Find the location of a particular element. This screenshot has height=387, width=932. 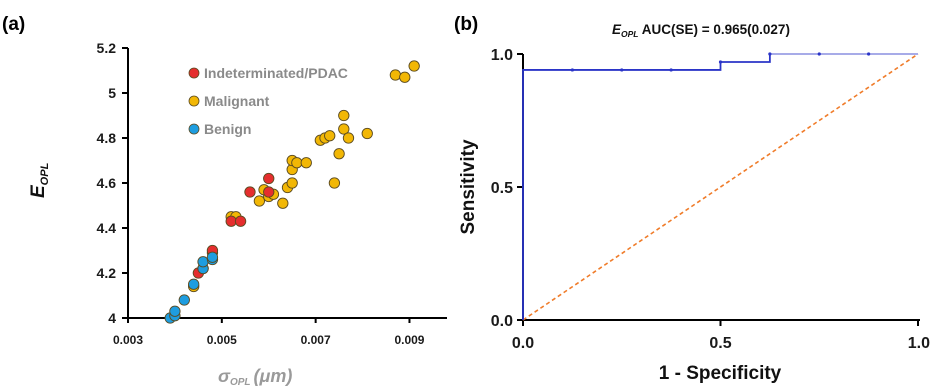

panel-a-y-tick-label: 4.8 is located at coordinates (107, 138).